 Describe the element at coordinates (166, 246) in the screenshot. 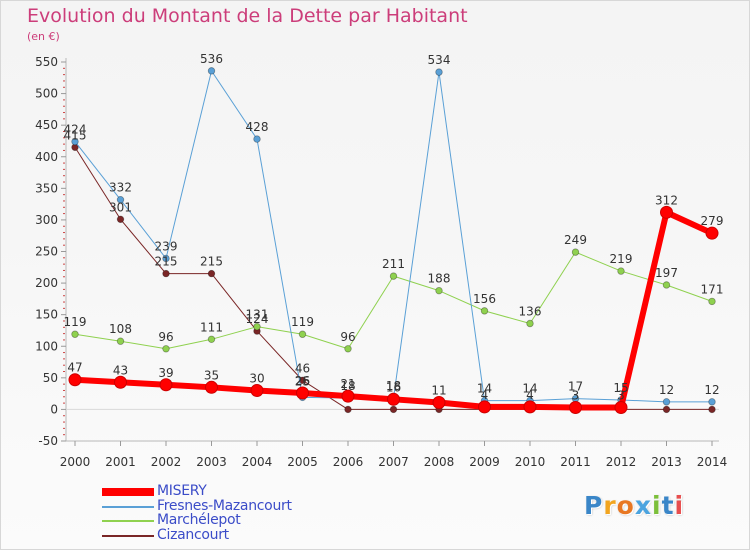

I see `data-label: 239` at that location.